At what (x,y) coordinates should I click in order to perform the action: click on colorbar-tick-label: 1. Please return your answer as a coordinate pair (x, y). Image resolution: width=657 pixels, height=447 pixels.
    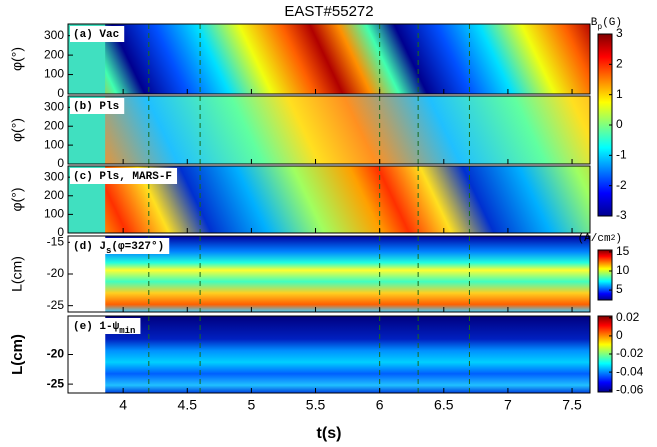
    Looking at the image, I should click on (619, 94).